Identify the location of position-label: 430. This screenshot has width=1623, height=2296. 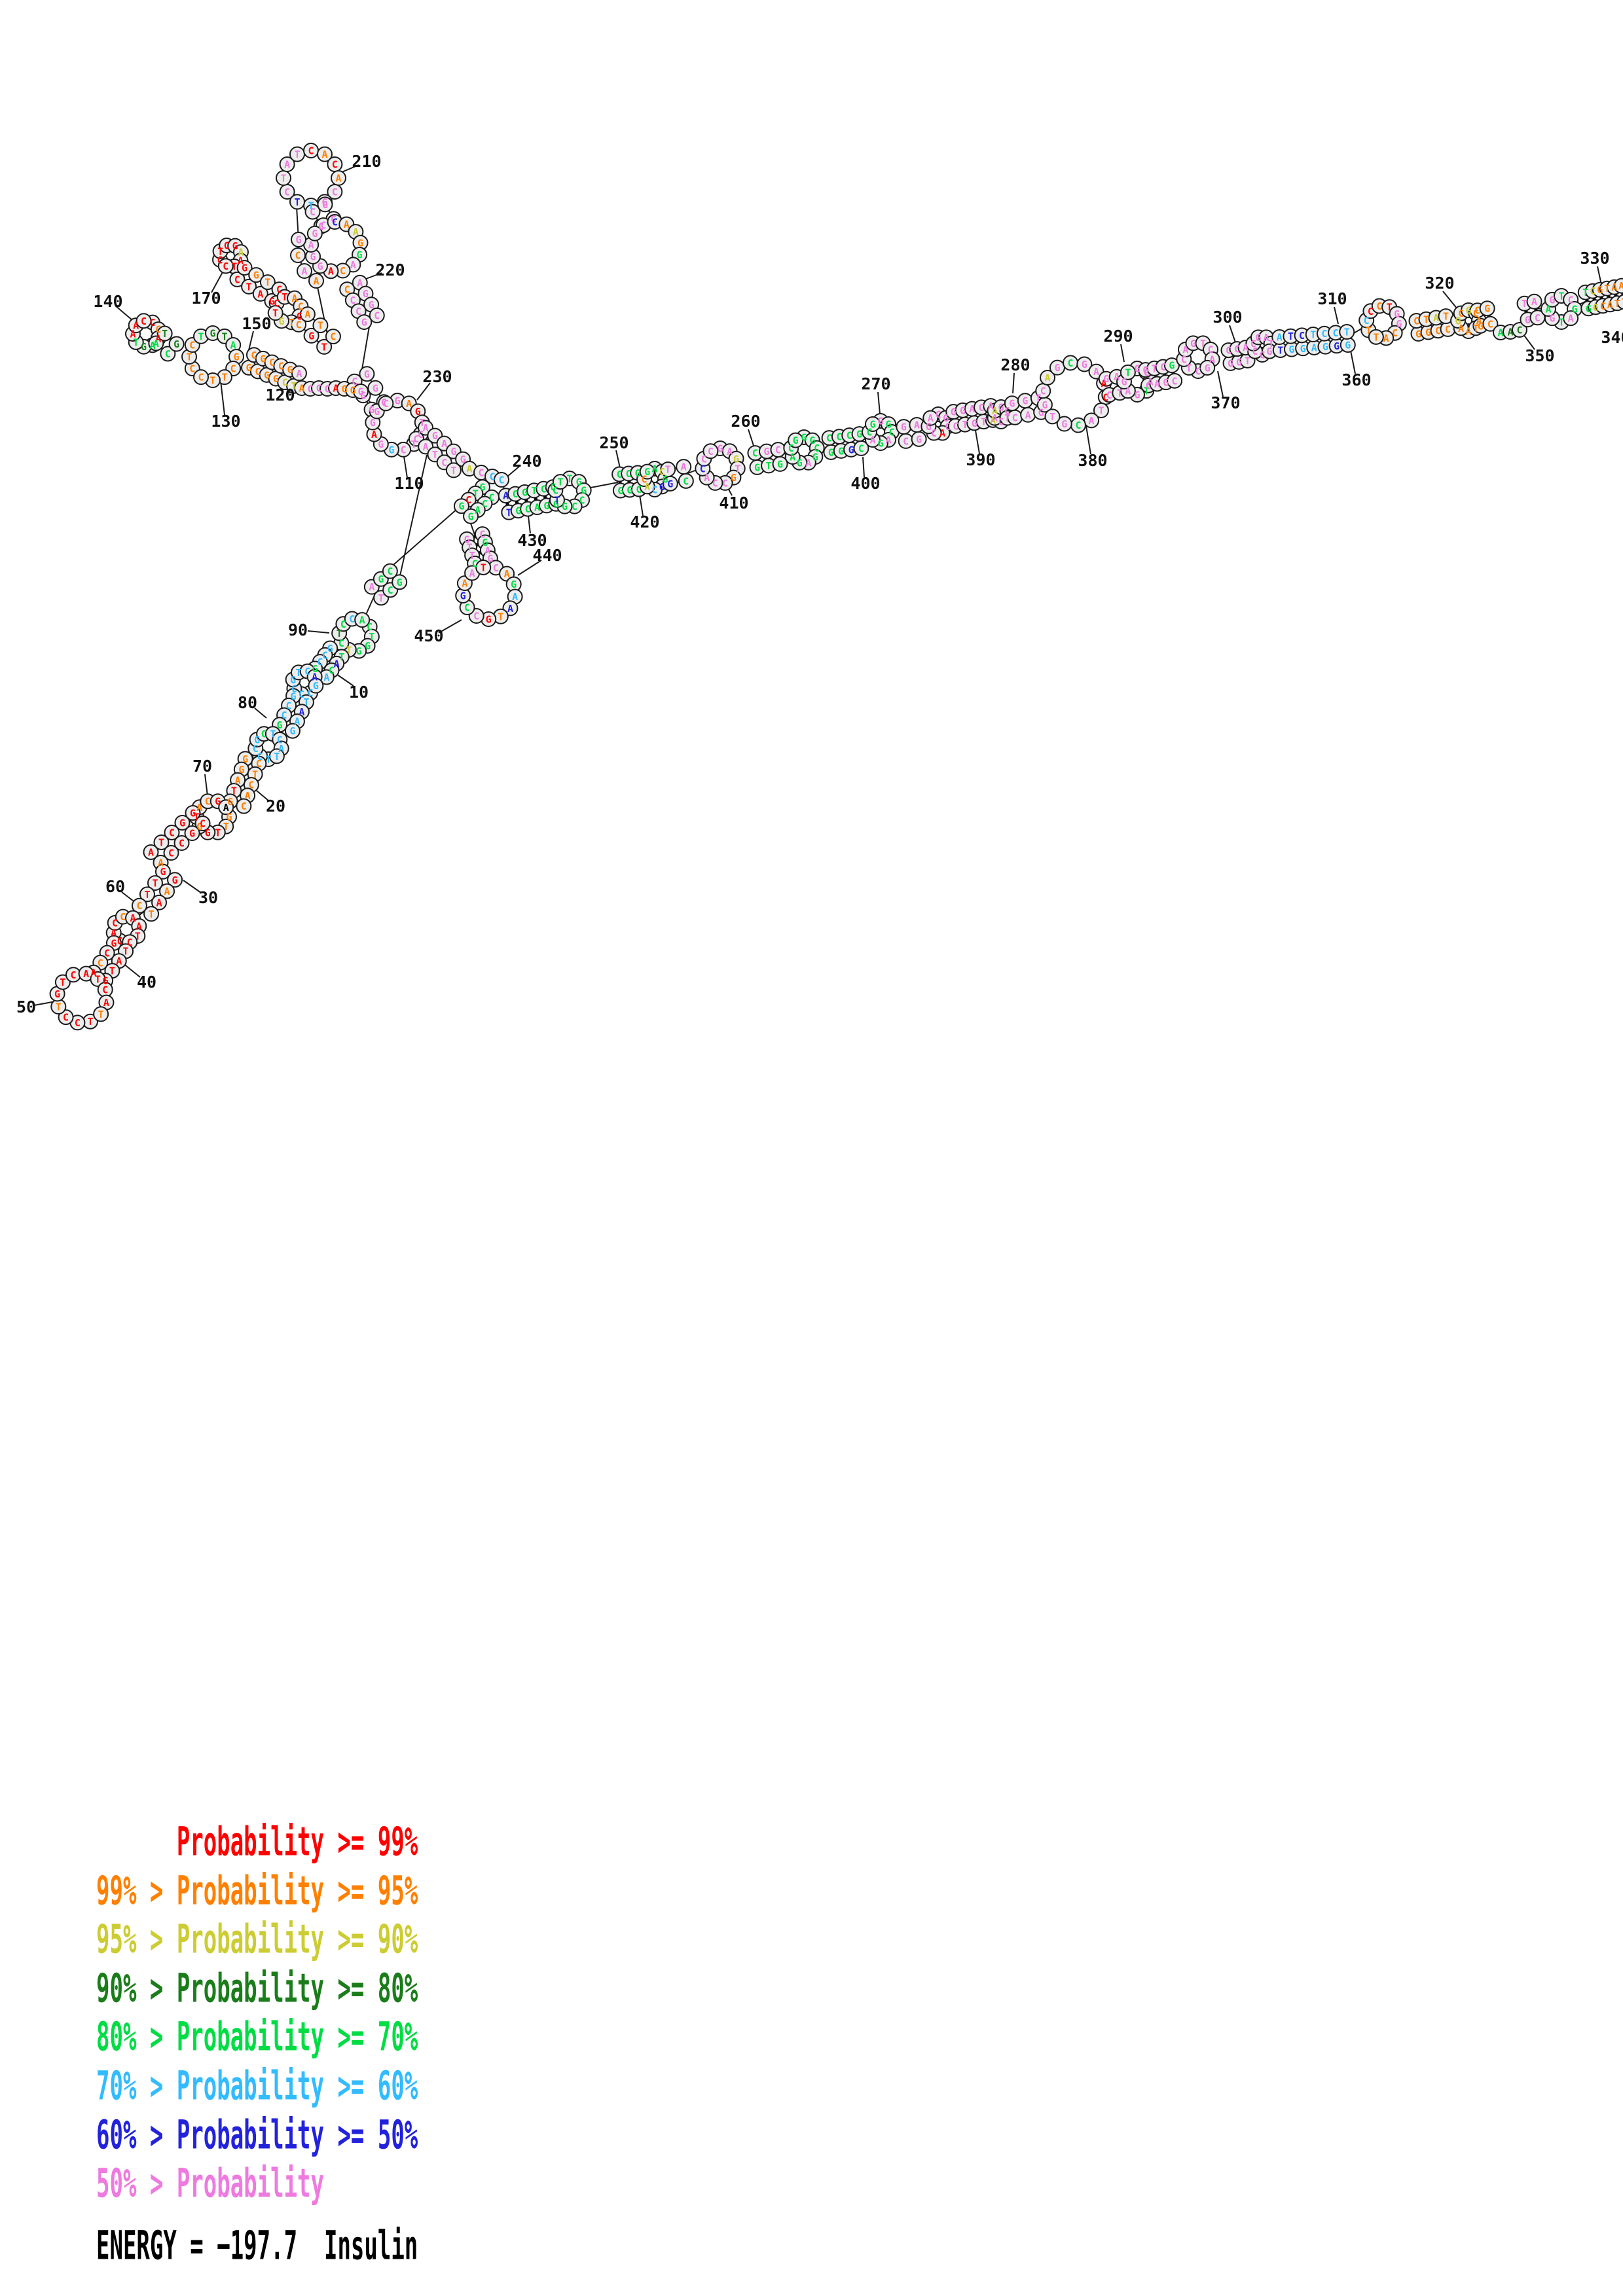
(532, 540).